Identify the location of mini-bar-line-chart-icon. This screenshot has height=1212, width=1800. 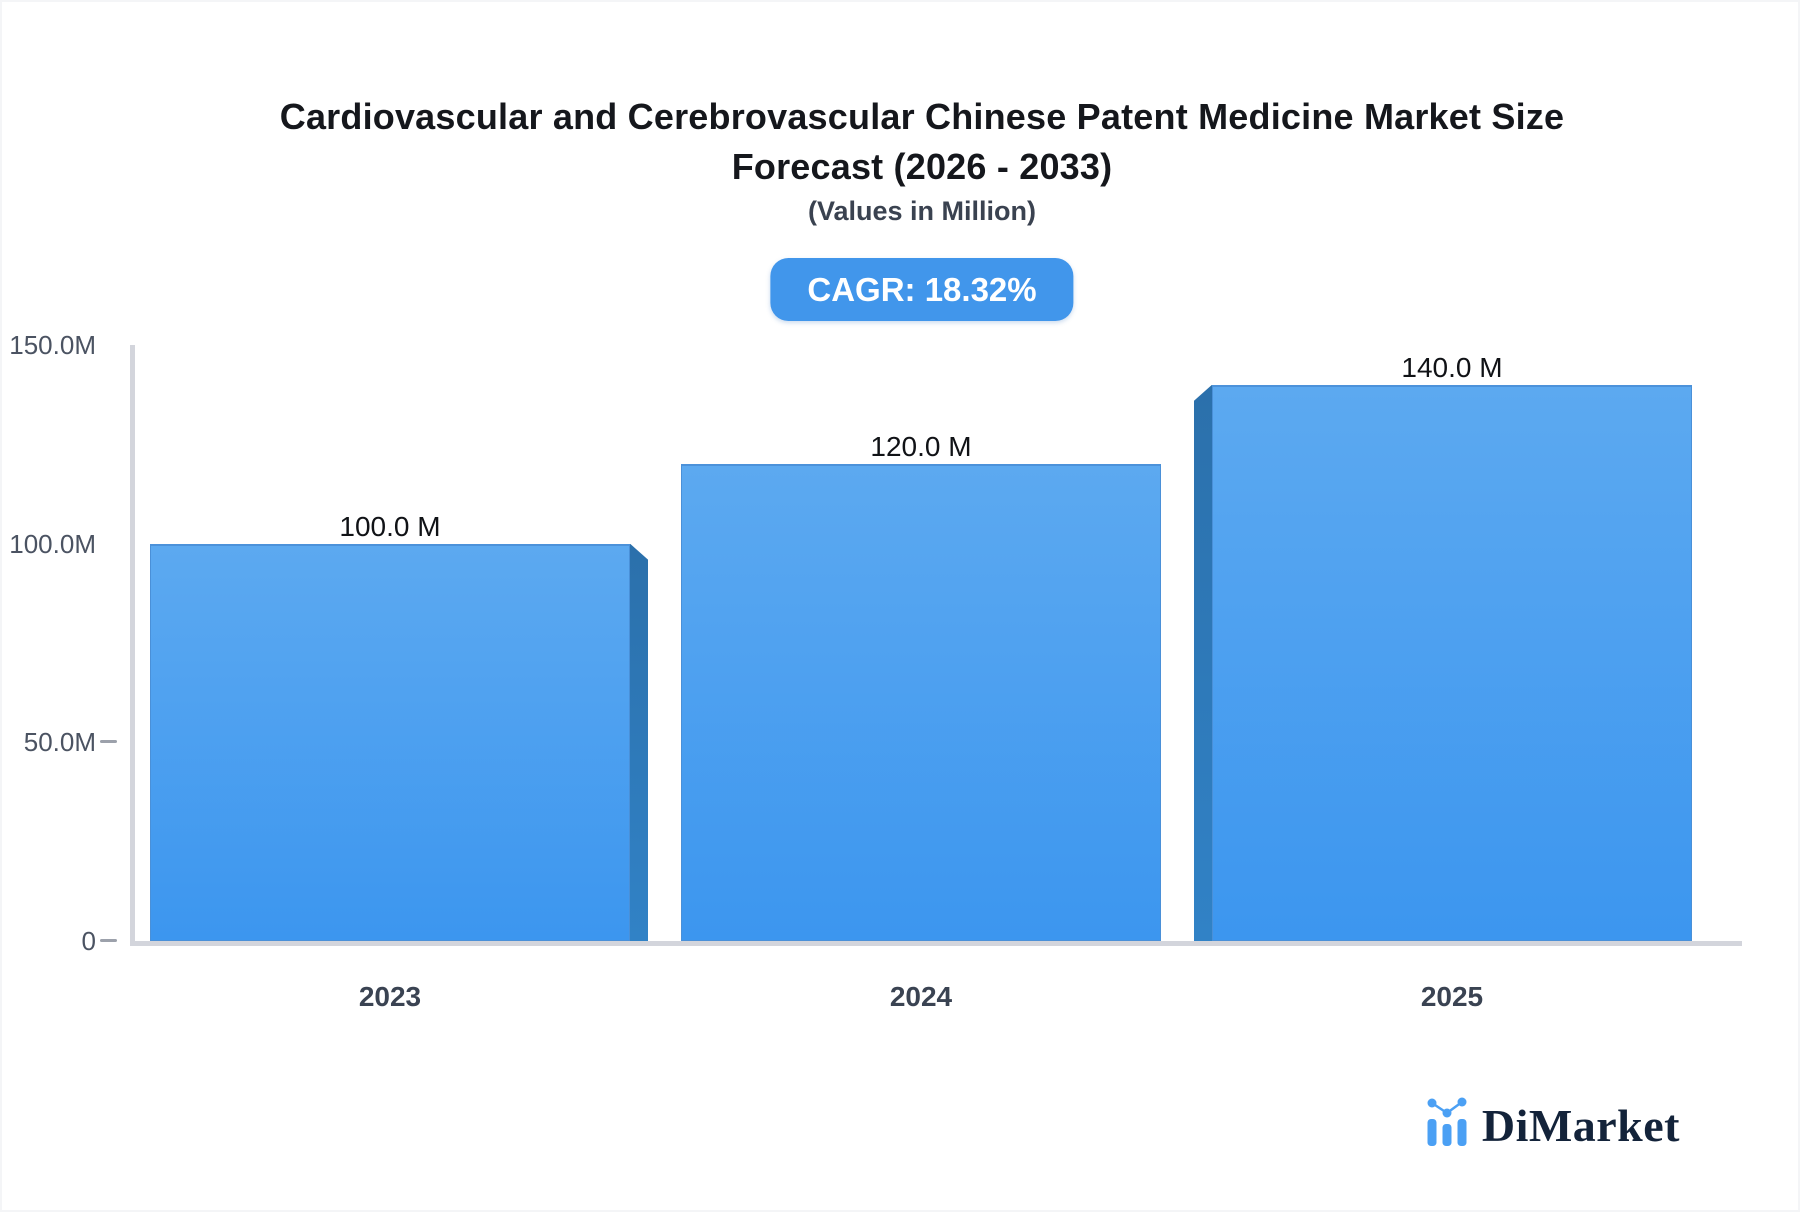
(1448, 1122).